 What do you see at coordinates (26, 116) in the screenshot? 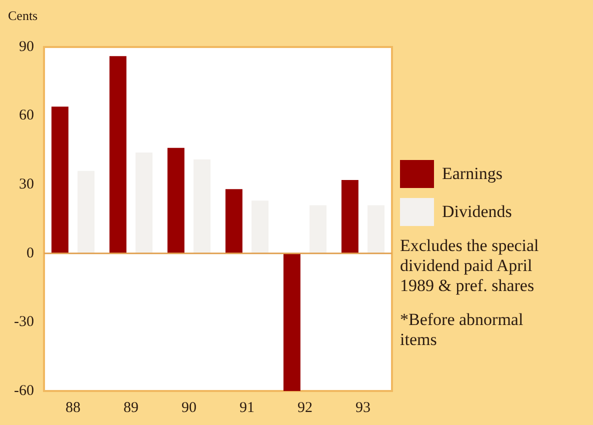
I see `y-tick-label: 60` at bounding box center [26, 116].